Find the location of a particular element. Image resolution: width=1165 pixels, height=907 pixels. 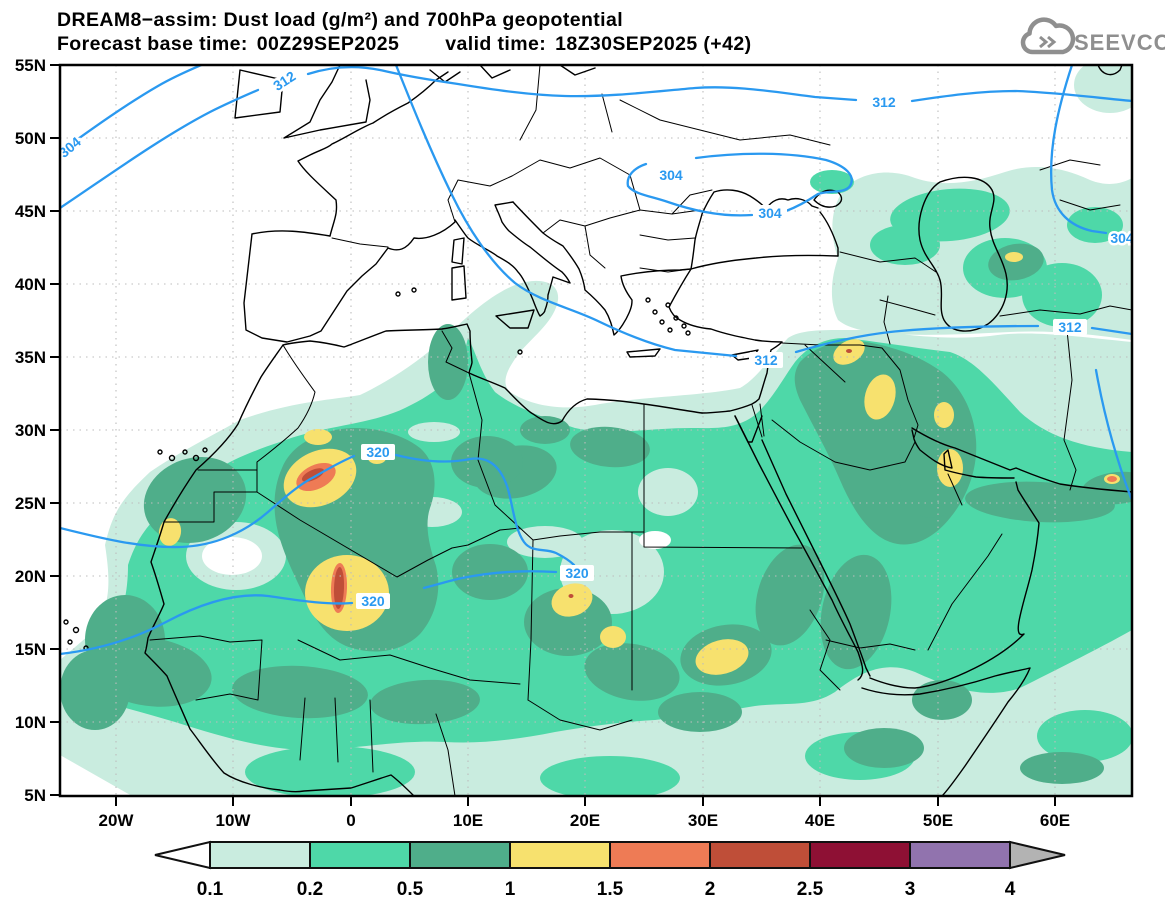

lat-tick-label: 35N is located at coordinates (30, 357).